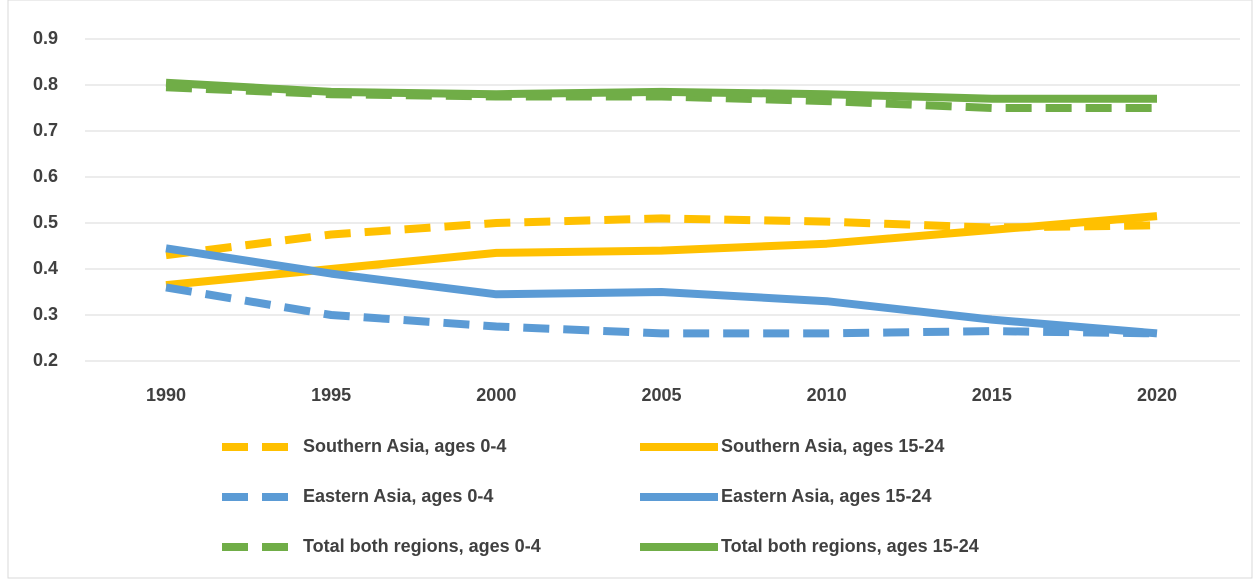  I want to click on legend-label: Southern Asia, ages 0-4, so click(404, 446).